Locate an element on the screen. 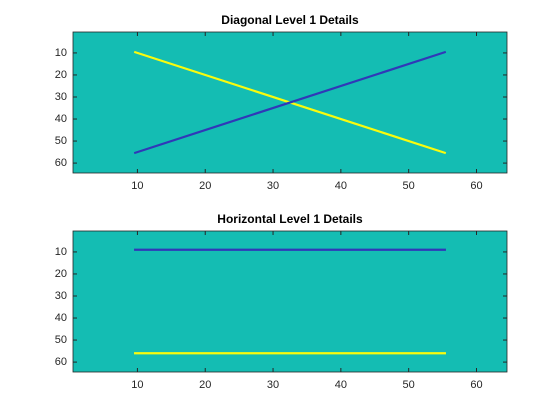 This screenshot has width=560, height=420. chart-title: Diagonal Level 1 Details is located at coordinates (290, 20).